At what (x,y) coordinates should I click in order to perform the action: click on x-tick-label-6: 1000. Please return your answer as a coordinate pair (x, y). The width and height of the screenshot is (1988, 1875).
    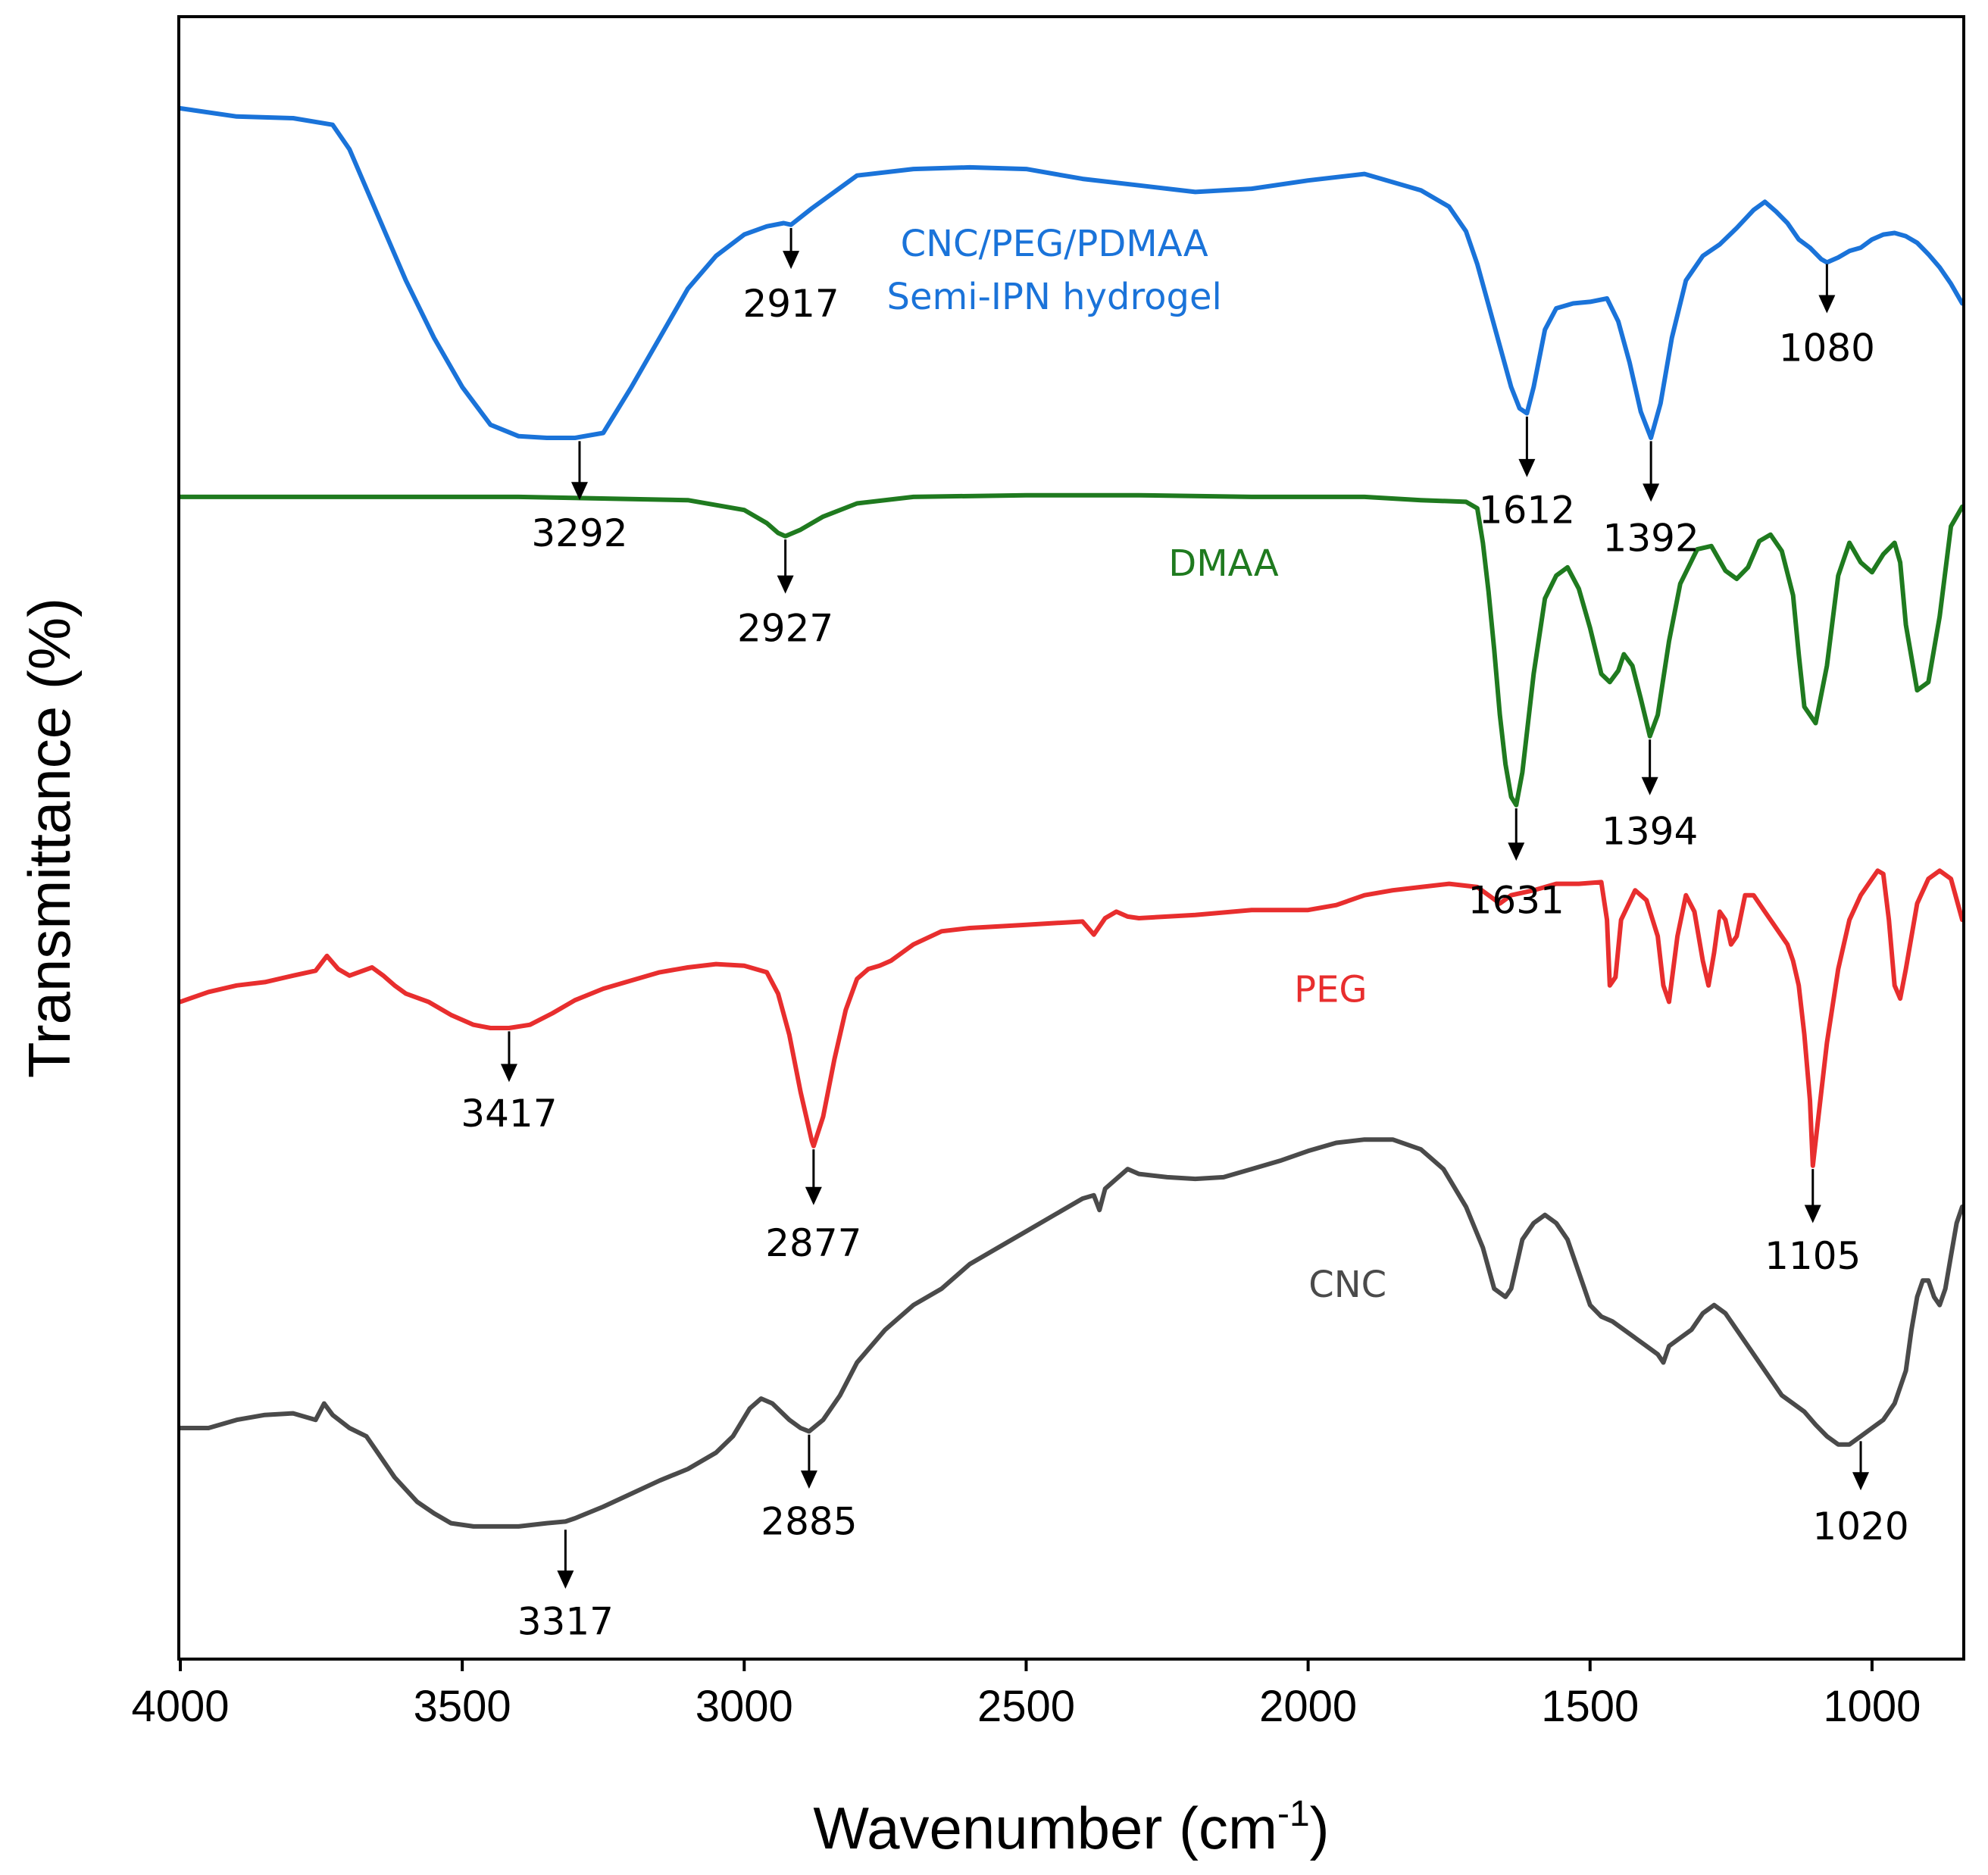
    Looking at the image, I should click on (1872, 1706).